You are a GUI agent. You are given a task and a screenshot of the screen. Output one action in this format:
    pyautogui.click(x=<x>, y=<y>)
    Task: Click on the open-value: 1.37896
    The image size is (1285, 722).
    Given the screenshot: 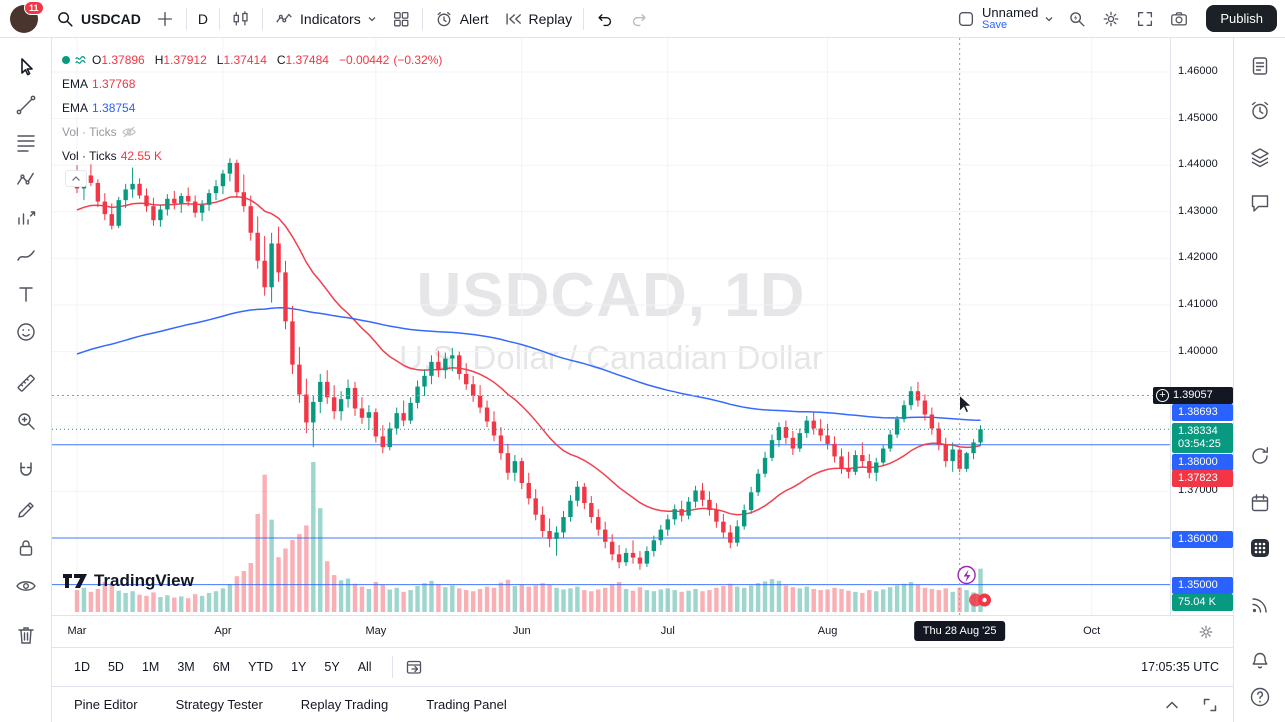 What is the action you would take?
    pyautogui.click(x=123, y=60)
    